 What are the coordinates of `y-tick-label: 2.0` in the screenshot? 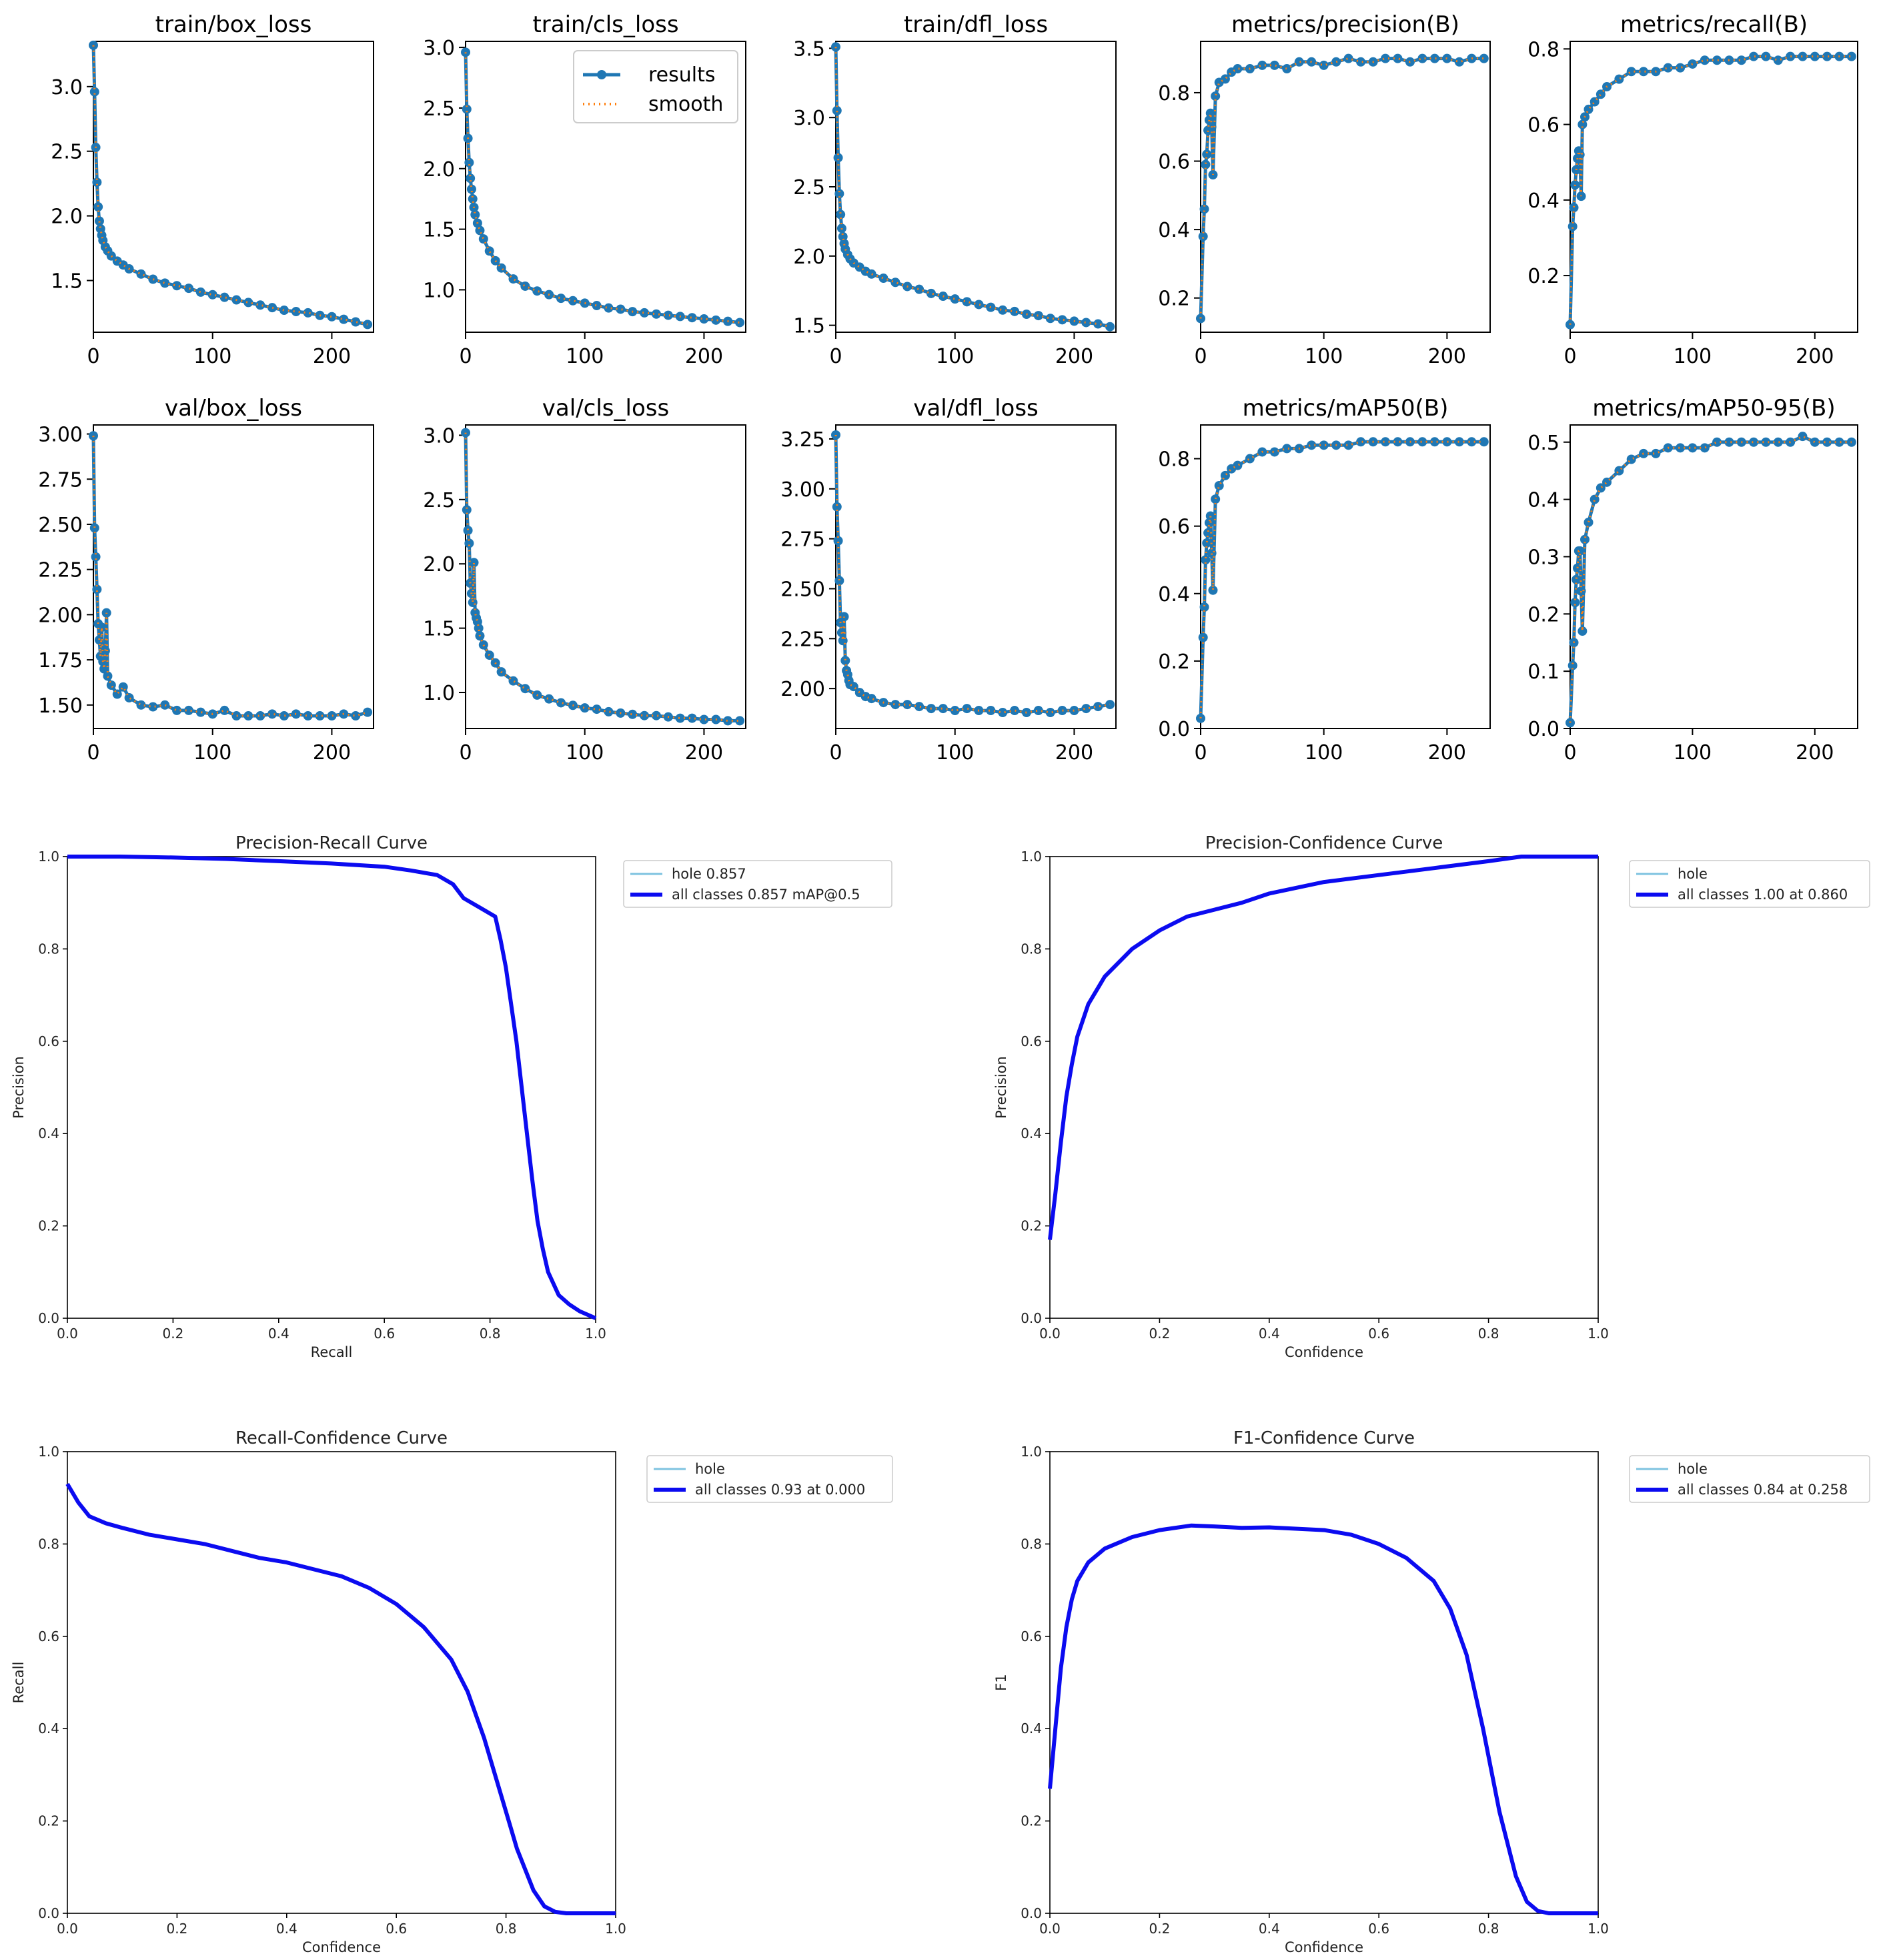 It's located at (439, 564).